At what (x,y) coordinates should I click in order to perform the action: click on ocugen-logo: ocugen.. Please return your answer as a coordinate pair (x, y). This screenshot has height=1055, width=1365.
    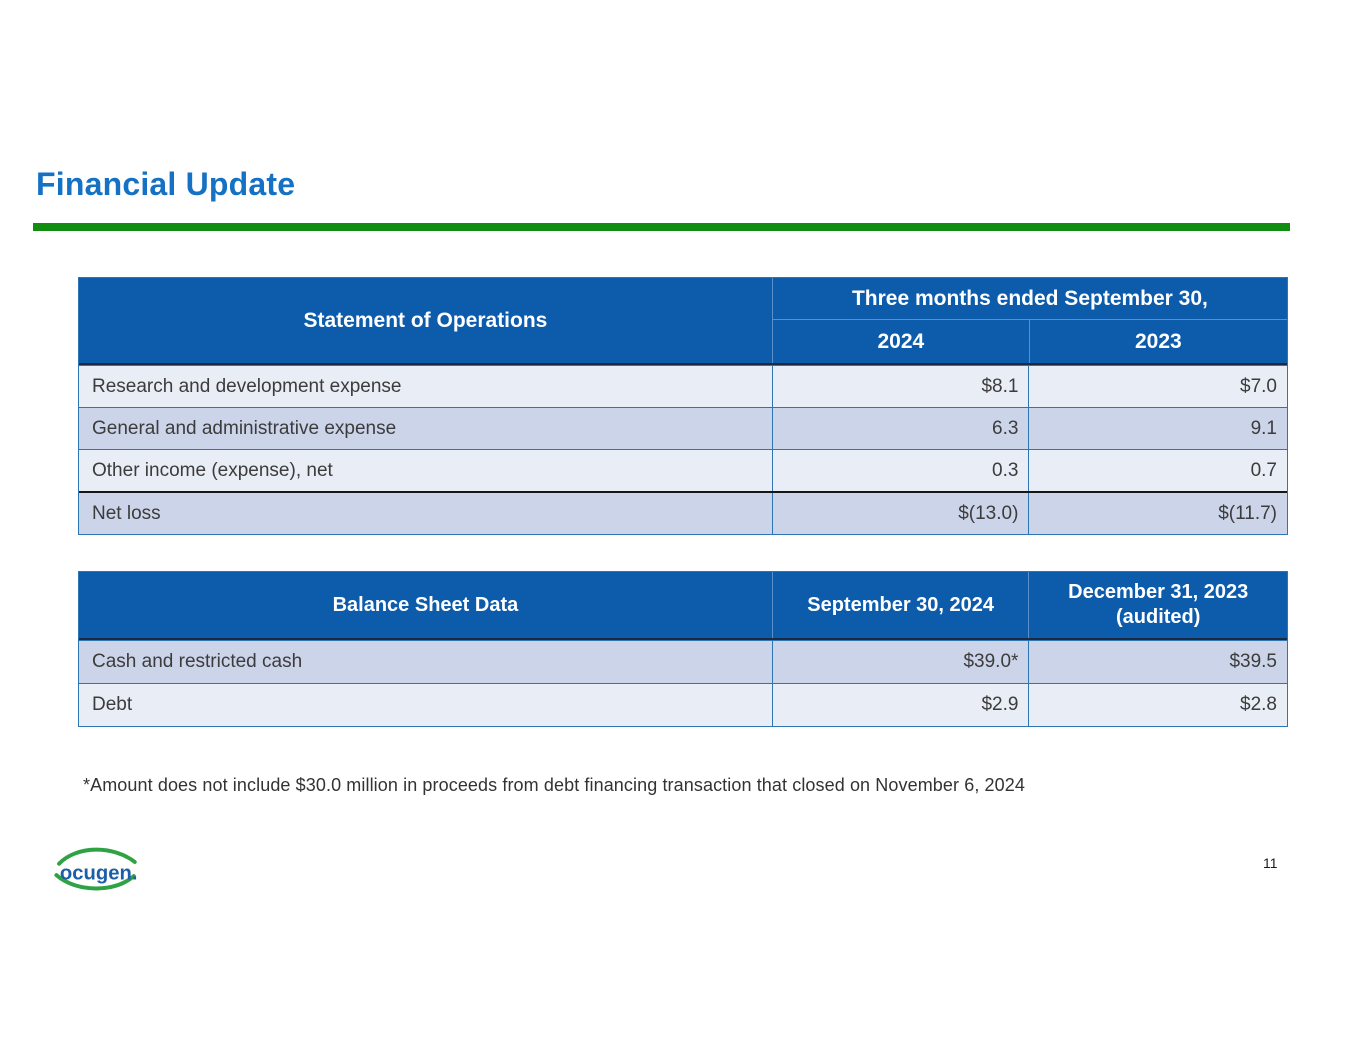
    Looking at the image, I should click on (96, 869).